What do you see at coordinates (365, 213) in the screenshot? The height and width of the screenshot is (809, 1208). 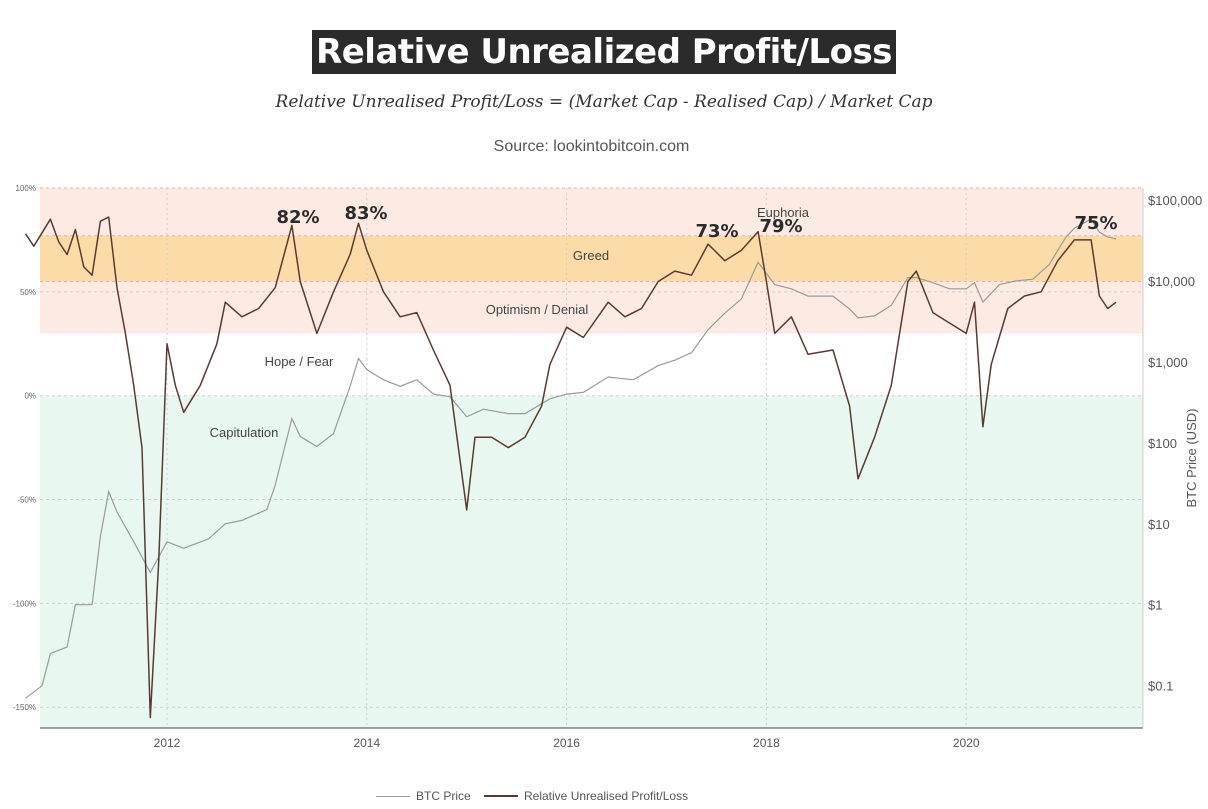 I see `peak-label-1: 83%` at bounding box center [365, 213].